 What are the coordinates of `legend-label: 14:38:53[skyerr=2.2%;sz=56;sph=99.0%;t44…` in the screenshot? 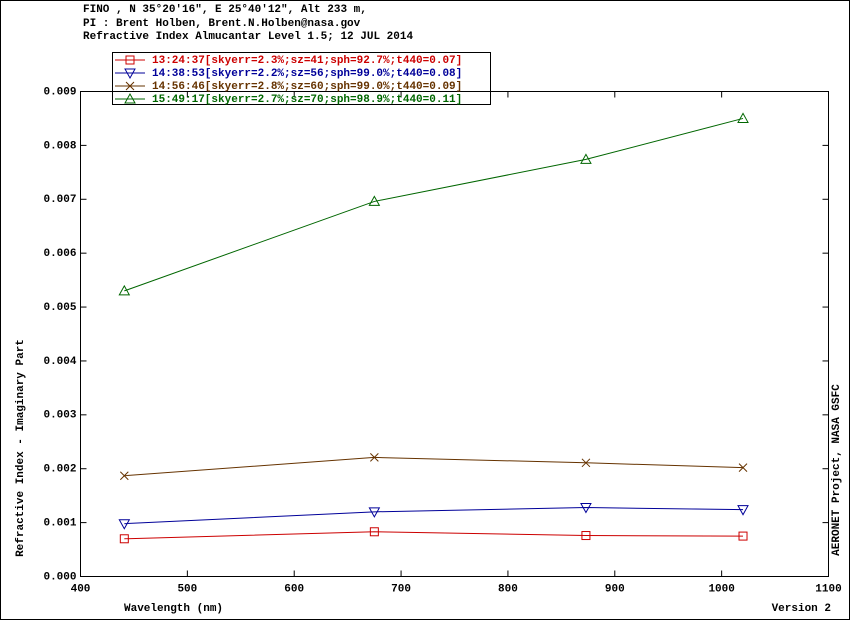 It's located at (307, 74).